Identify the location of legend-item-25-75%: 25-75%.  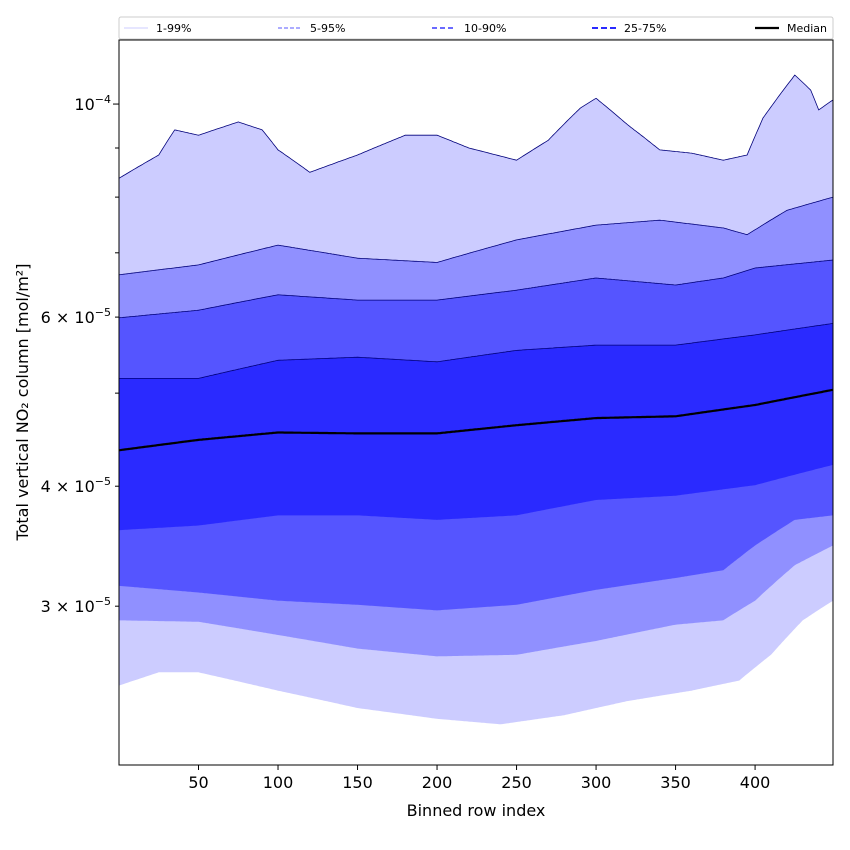
(629, 28).